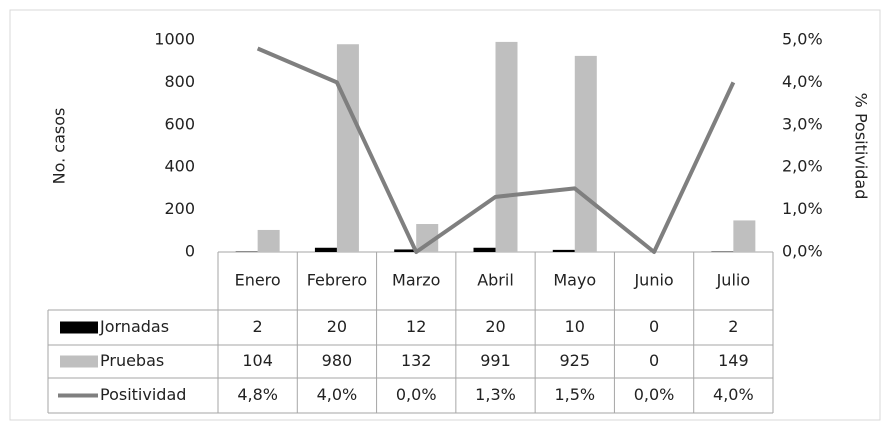  I want to click on y-tick-label: 800, so click(179, 81).